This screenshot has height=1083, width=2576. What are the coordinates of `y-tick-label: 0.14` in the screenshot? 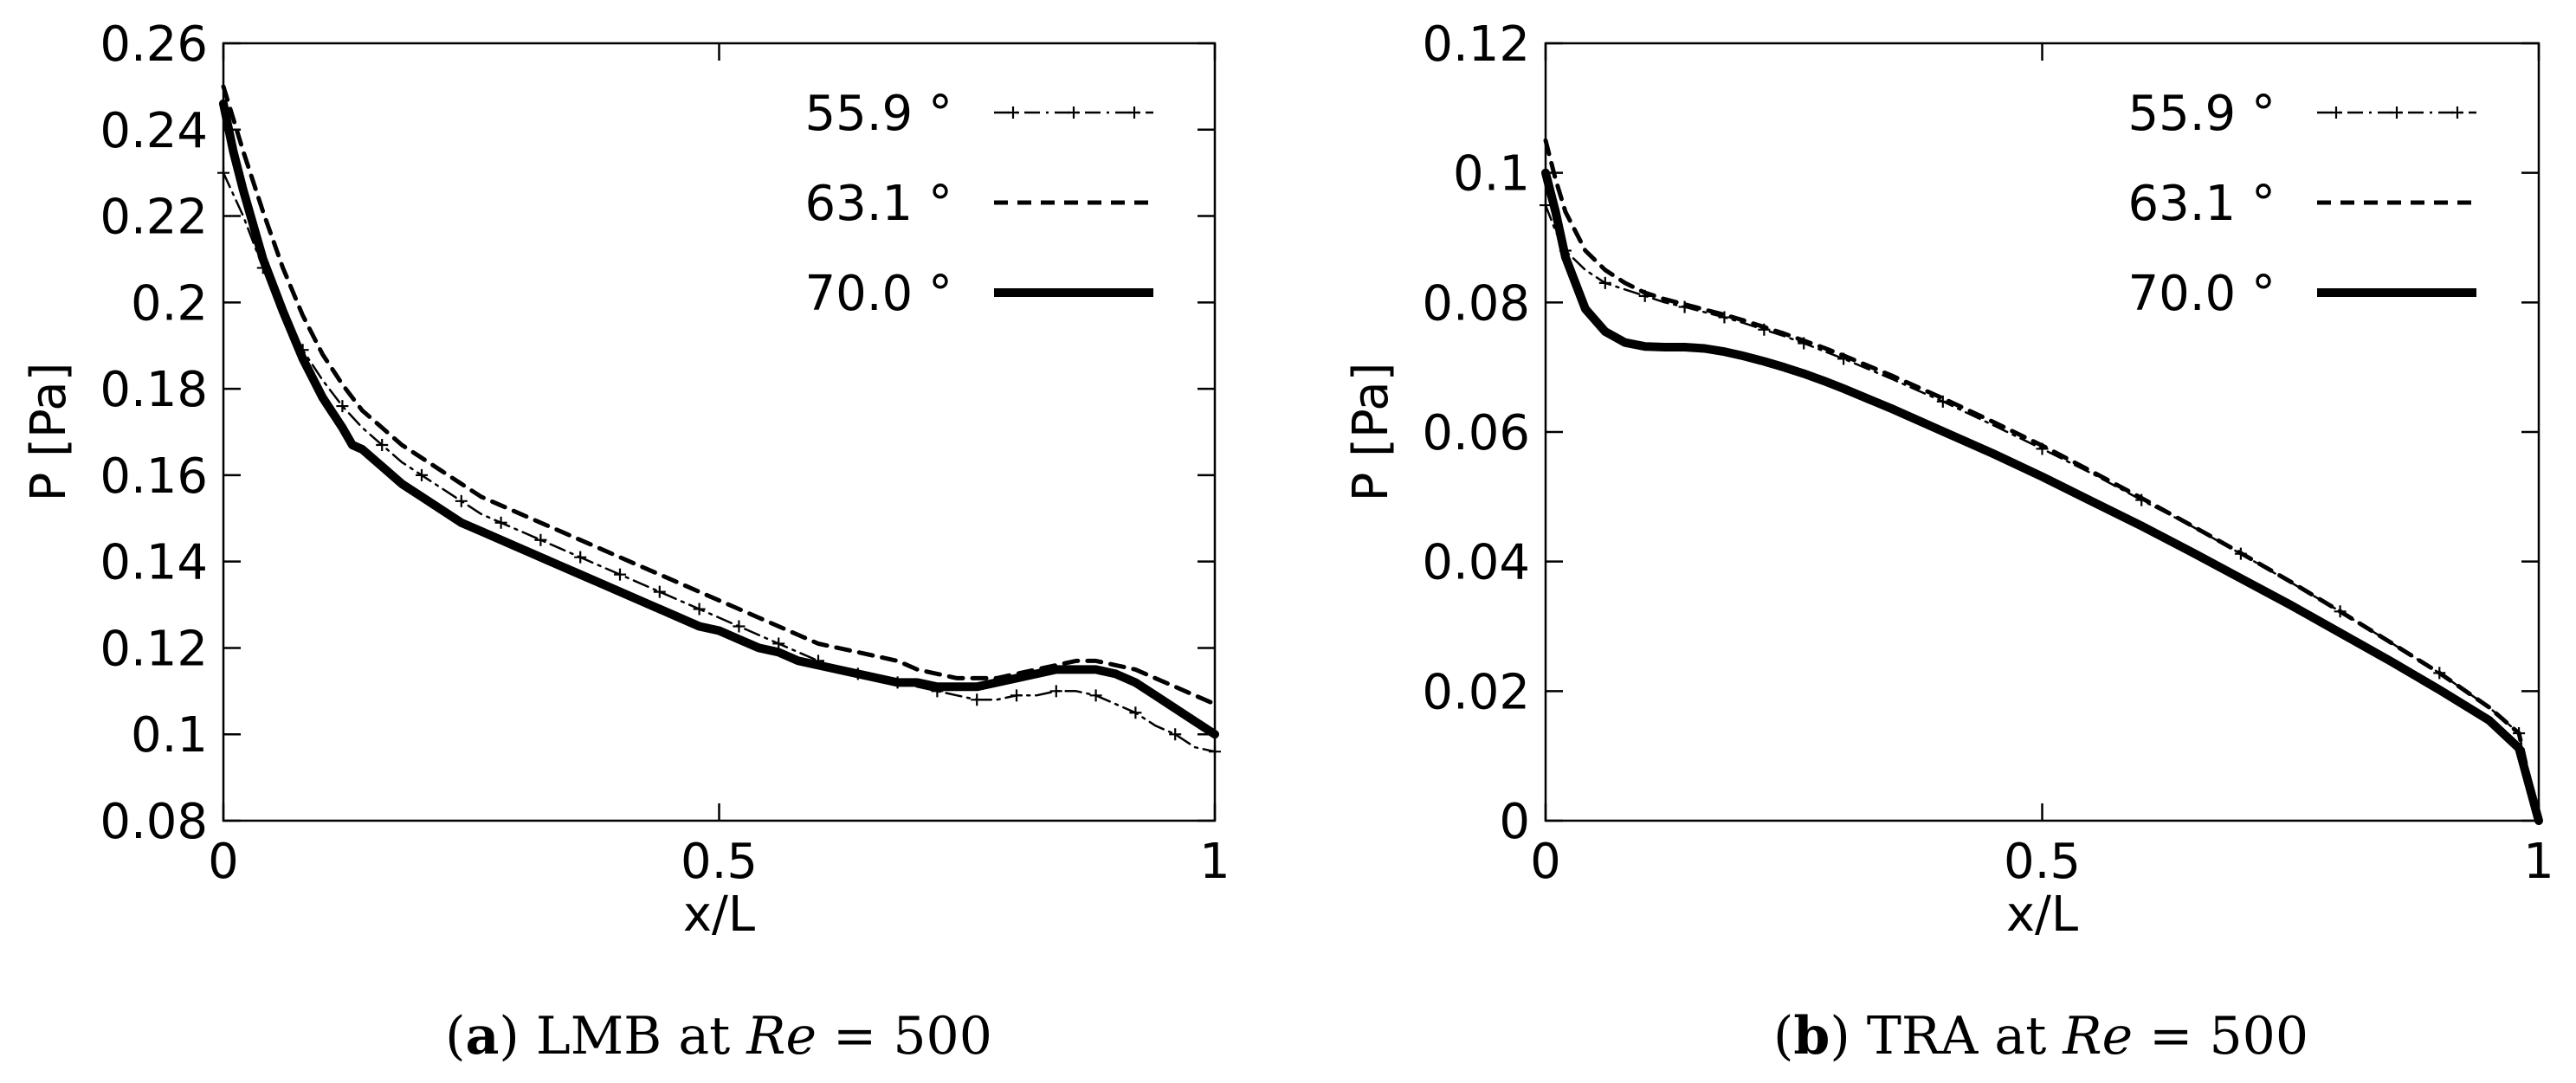 It's located at (154, 563).